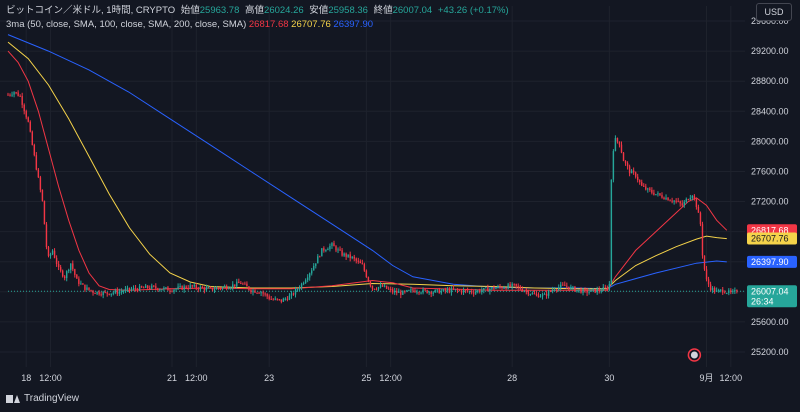 This screenshot has height=412, width=800. Describe the element at coordinates (473, 10) in the screenshot. I see `change-value: +43.26 (+0.17%)` at that location.